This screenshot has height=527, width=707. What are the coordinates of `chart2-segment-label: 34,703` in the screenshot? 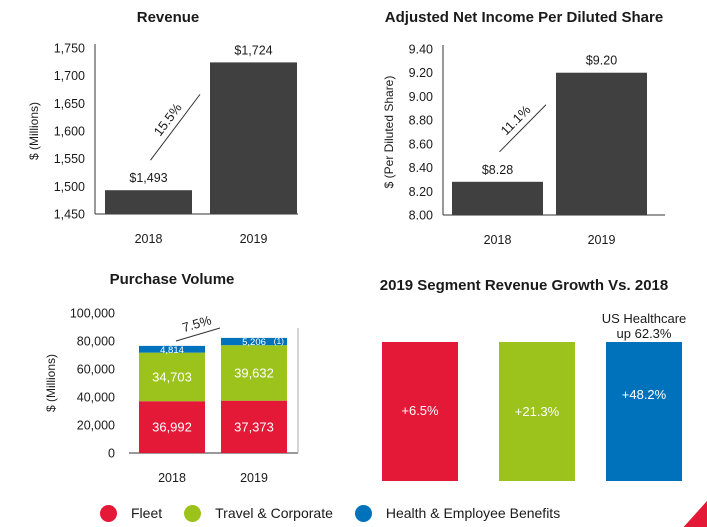 It's located at (172, 376).